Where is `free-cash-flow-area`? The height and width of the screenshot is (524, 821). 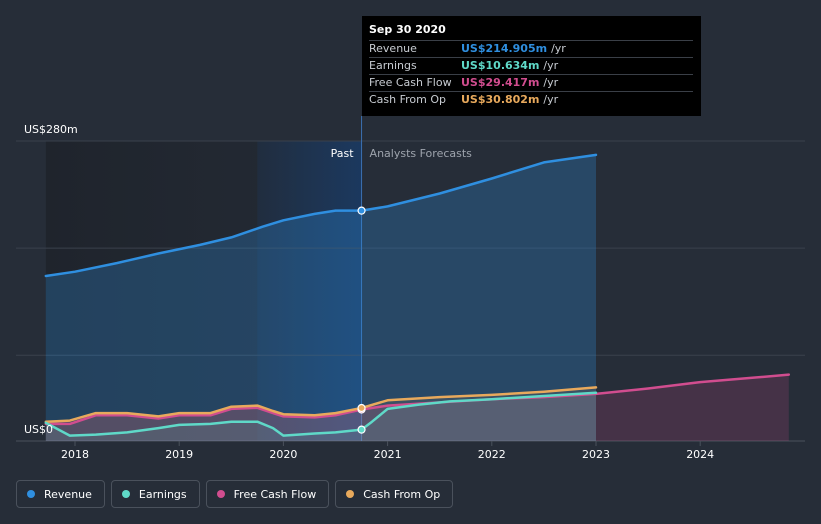
free-cash-flow-area is located at coordinates (417, 407).